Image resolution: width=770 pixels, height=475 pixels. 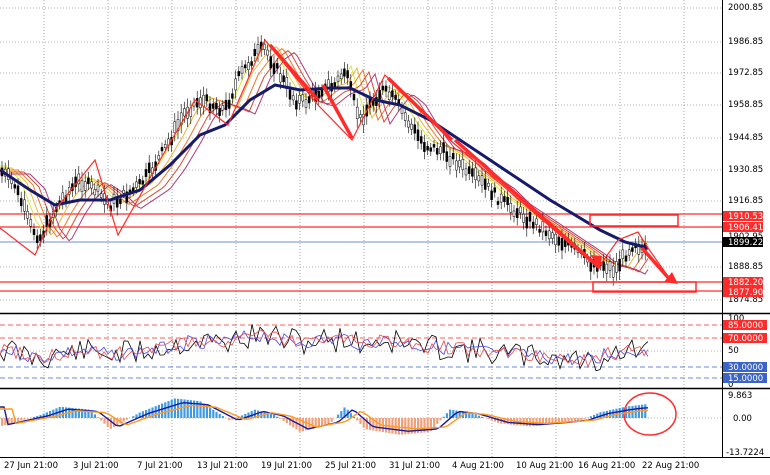 What do you see at coordinates (745, 379) in the screenshot?
I see `rsi-label-blue: 15.0000` at bounding box center [745, 379].